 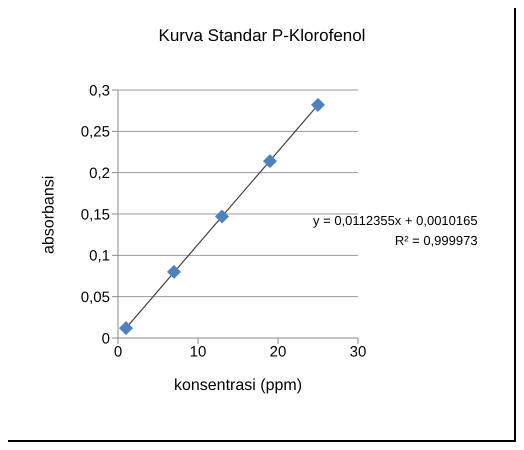 What do you see at coordinates (95, 215) in the screenshot?
I see `y-tick-label: 0,15` at bounding box center [95, 215].